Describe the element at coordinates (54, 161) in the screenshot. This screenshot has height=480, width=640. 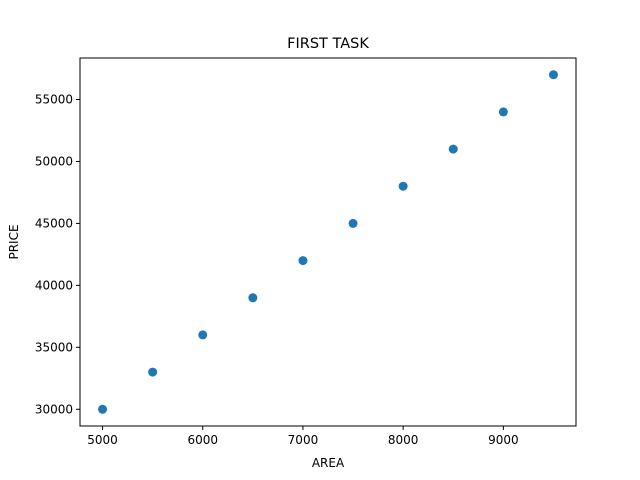
I see `y-tick-label: 50000` at that location.